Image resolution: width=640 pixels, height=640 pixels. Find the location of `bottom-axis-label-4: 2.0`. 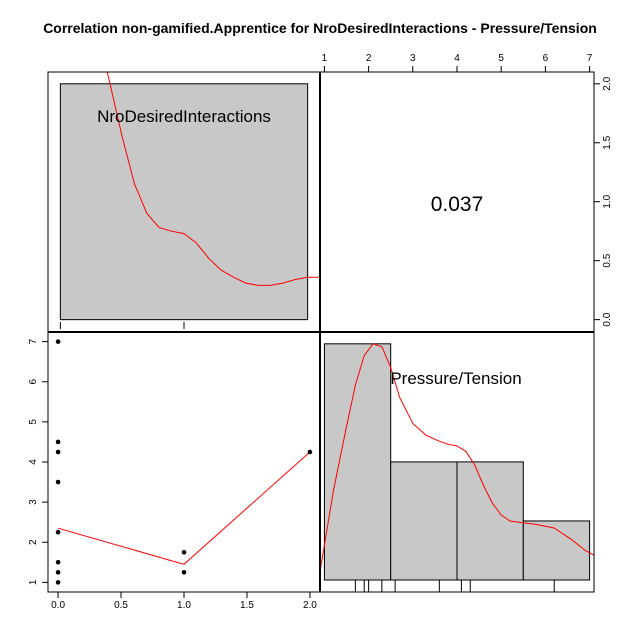

bottom-axis-label-4: 2.0 is located at coordinates (310, 605).